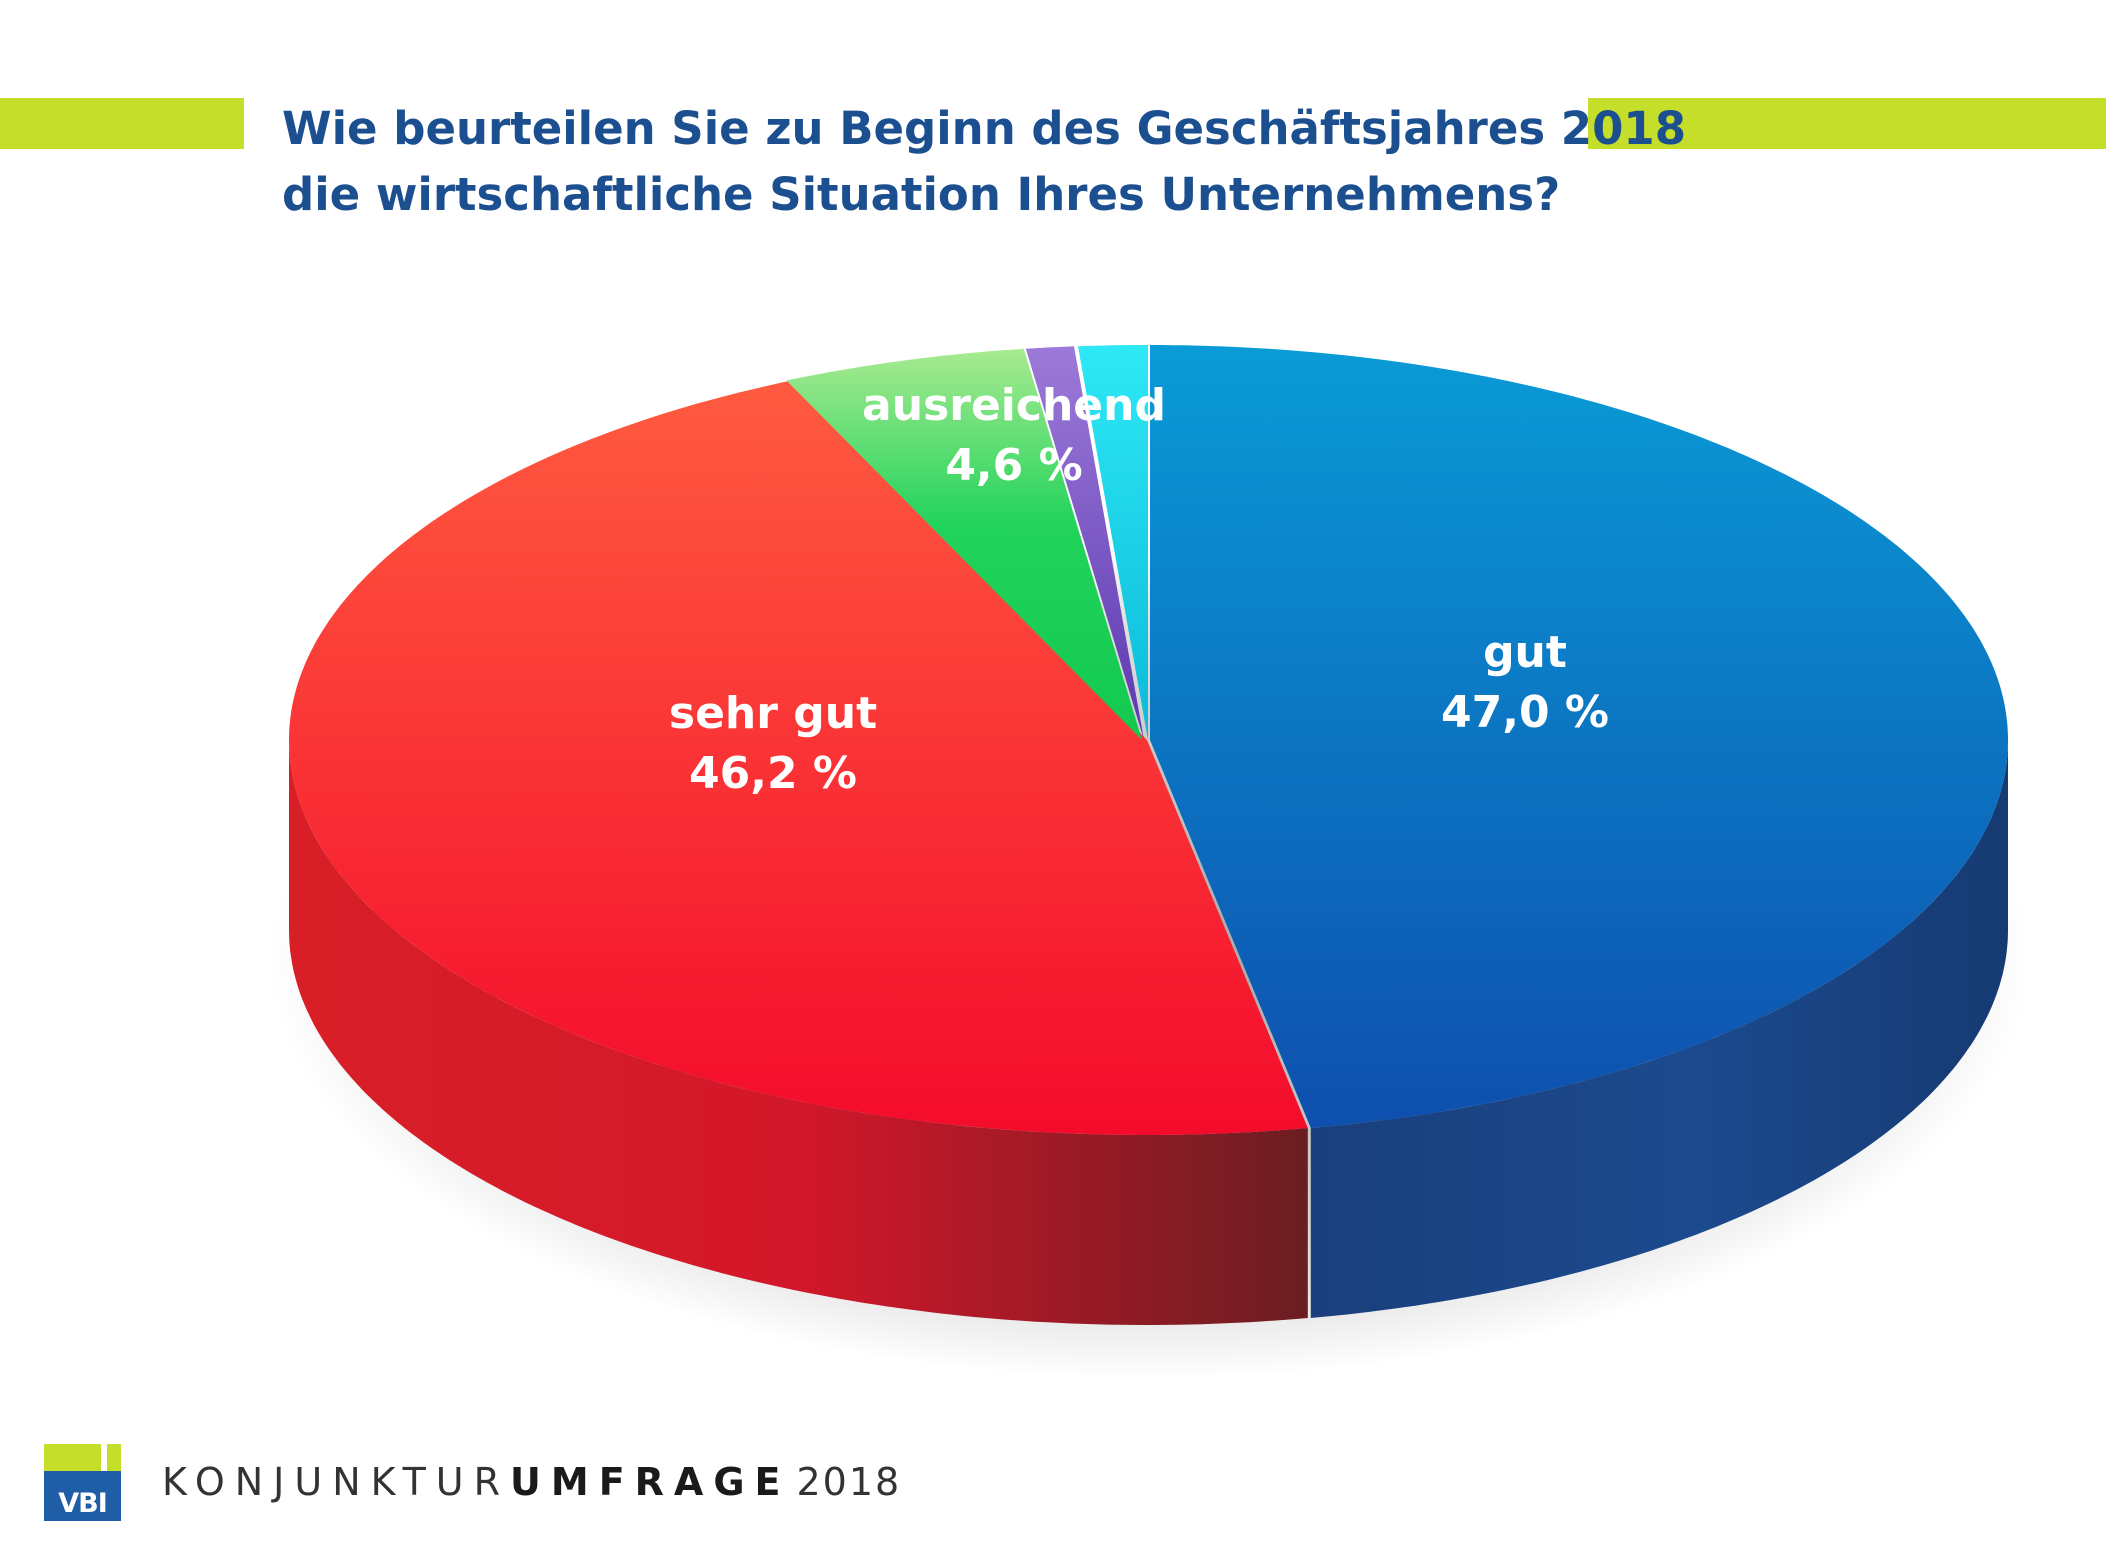 This screenshot has height=1561, width=2106. Describe the element at coordinates (122, 123) in the screenshot. I see `accent-band-left` at that location.